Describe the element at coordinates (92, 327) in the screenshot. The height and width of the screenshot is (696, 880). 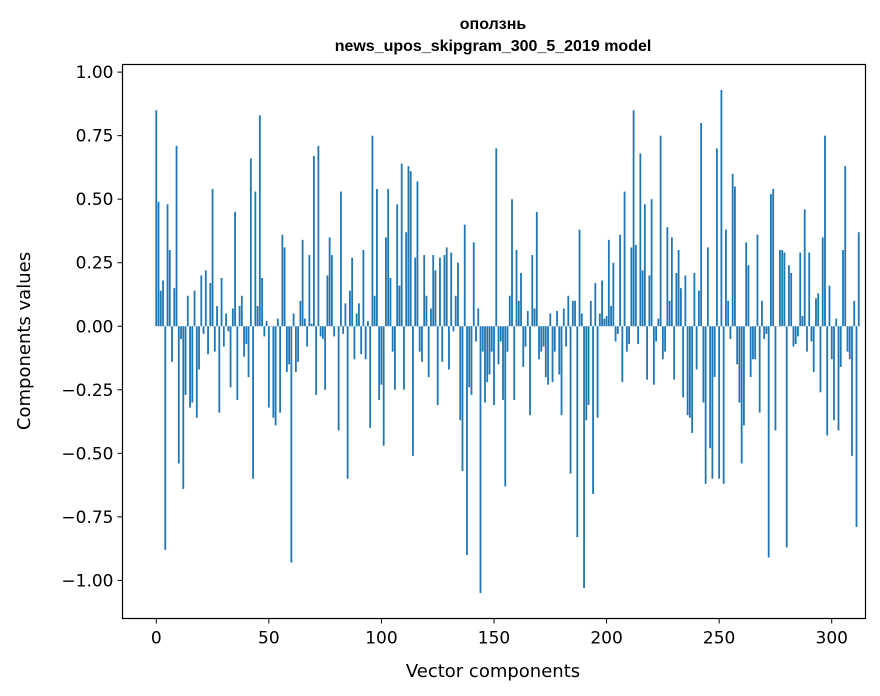
I see `y-axis-ticks: 1.00 0.75 0.50 0.25 0.00 −0.25 −0.50 −0.75 −1.00` at that location.